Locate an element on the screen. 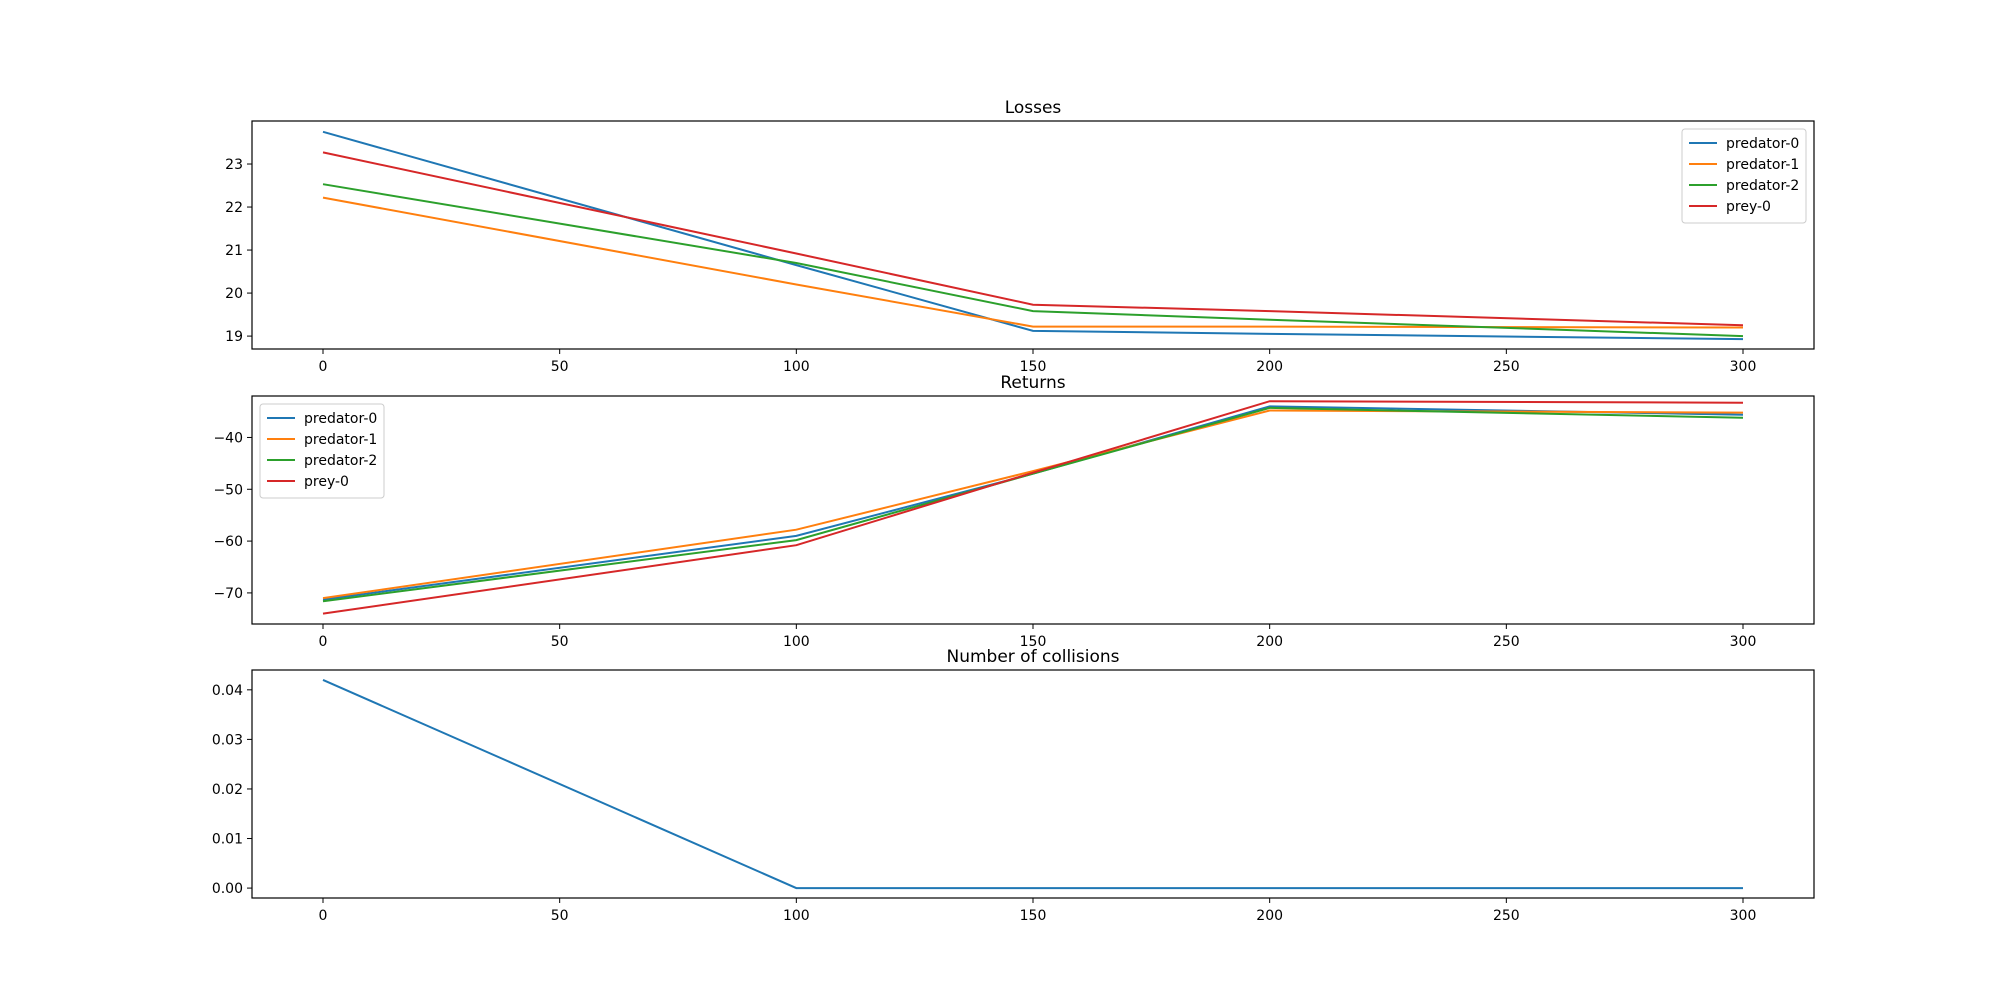 Image resolution: width=2000 pixels, height=1000 pixels. chart-title: Number of collisions is located at coordinates (1032, 657).